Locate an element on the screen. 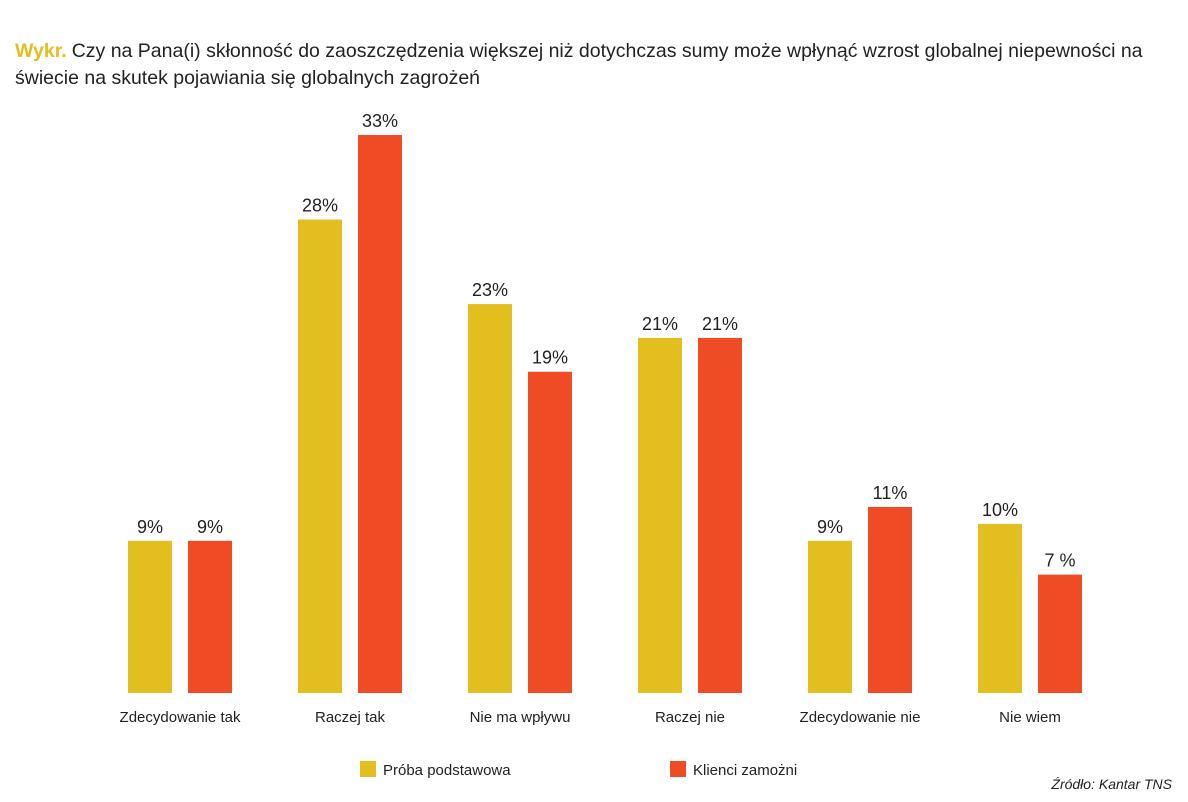 This screenshot has width=1188, height=802. source-note: Źródło: Kantar TNS is located at coordinates (1111, 784).